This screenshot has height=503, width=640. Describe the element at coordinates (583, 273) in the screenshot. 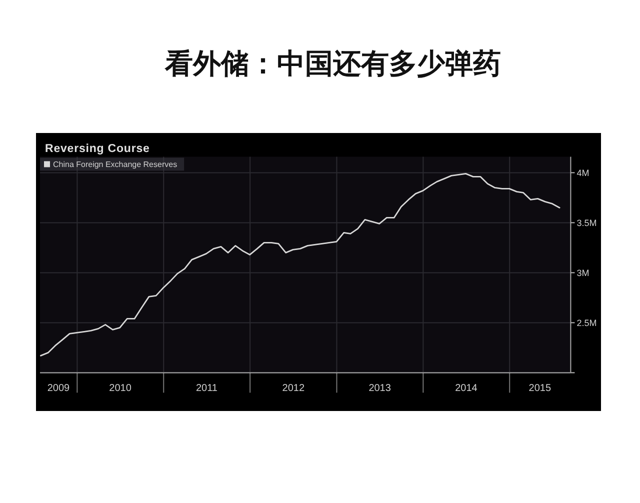

I see `y-tick-label: 3M` at that location.